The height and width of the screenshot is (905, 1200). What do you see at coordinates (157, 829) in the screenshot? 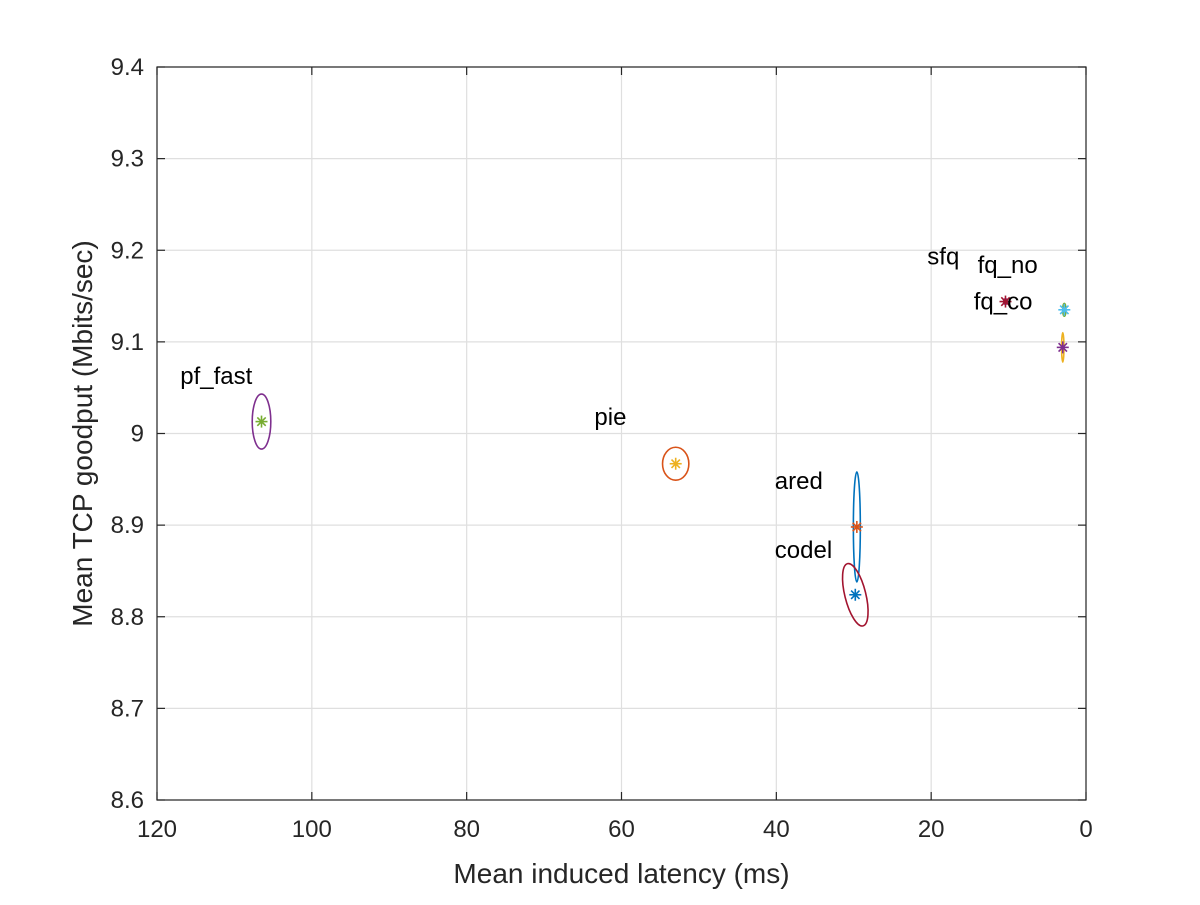
I see `x-tick-label: 120` at bounding box center [157, 829].